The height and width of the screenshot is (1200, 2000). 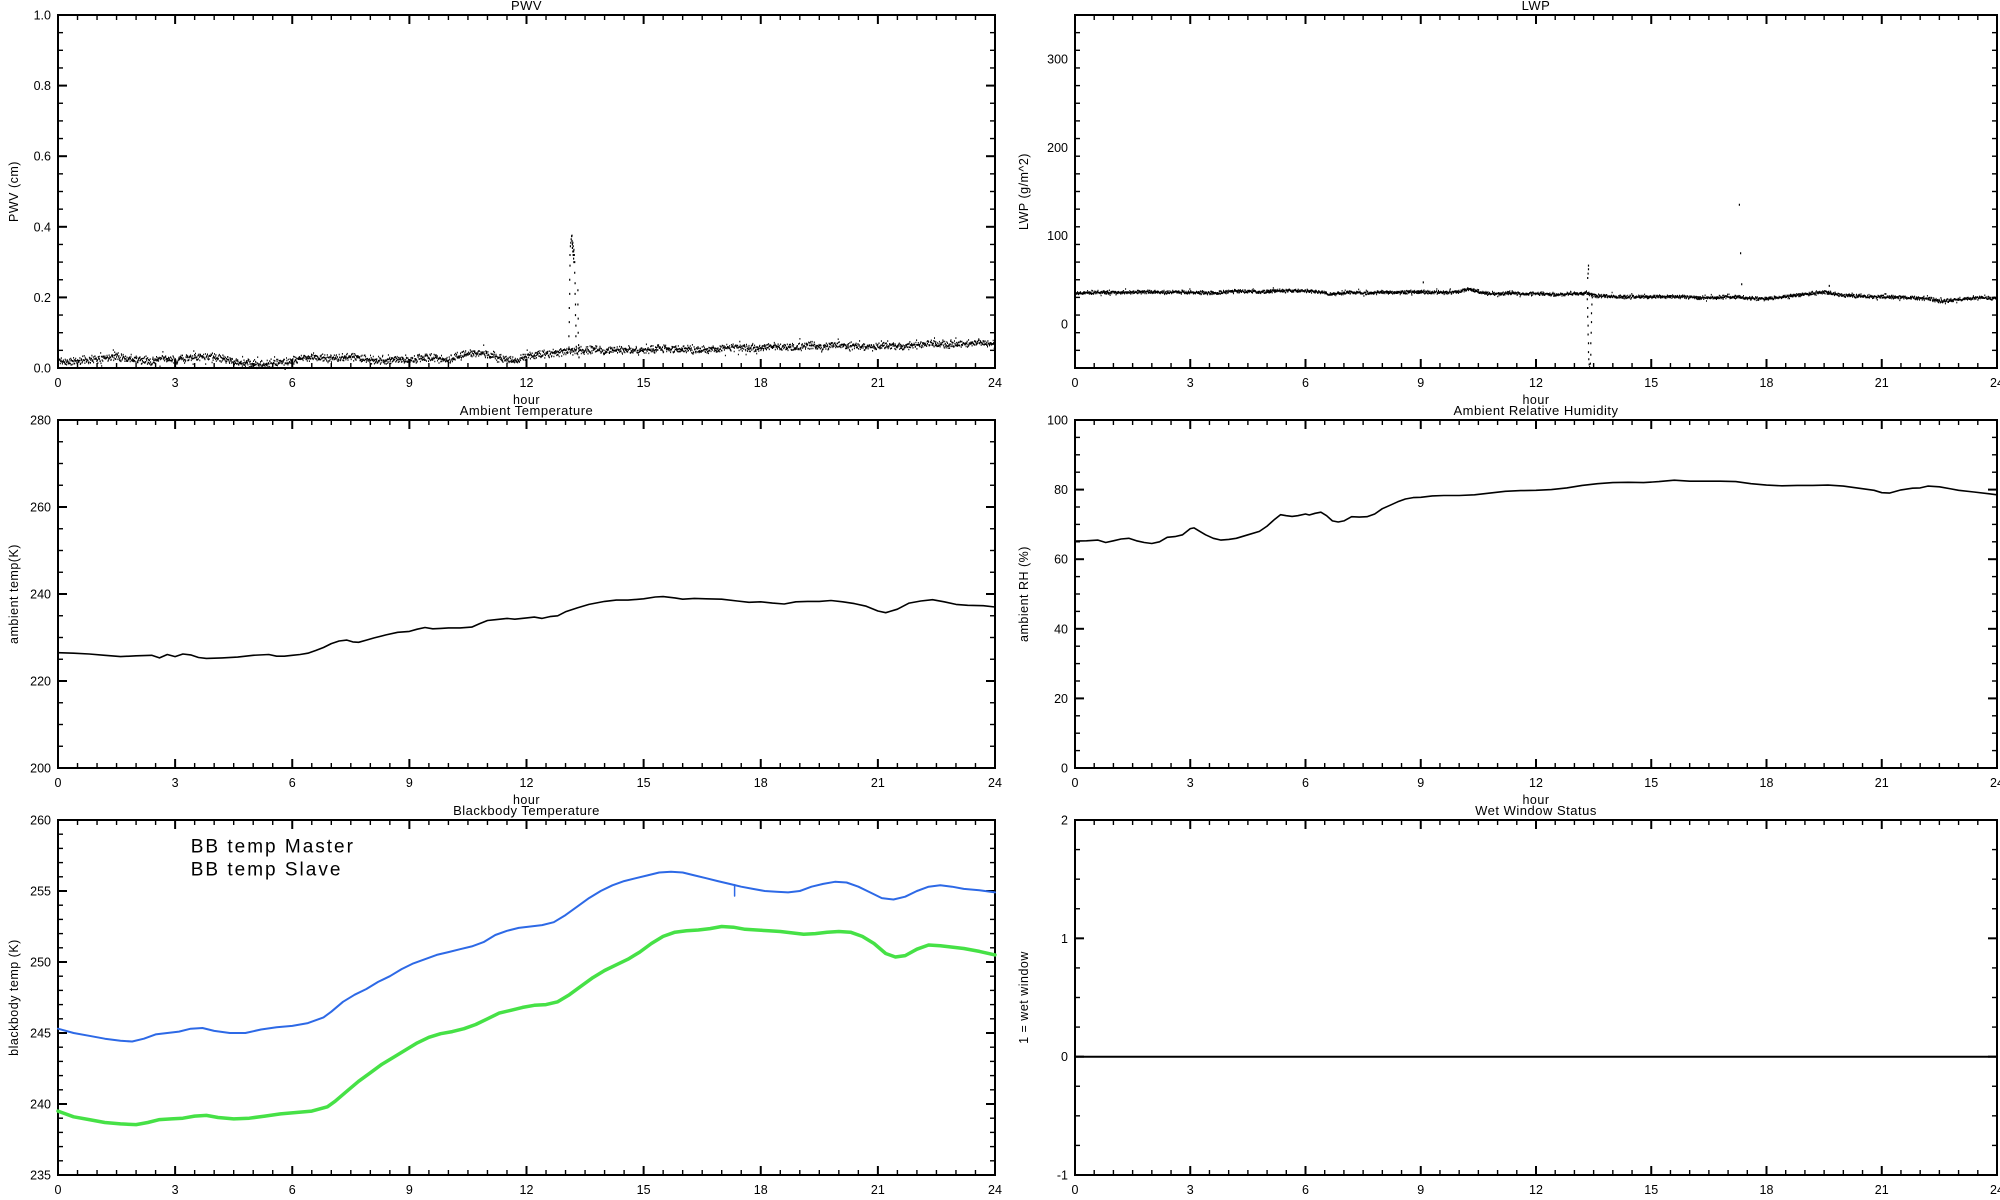 I want to click on legend-bb-temp-slave: BB temp Slave, so click(x=267, y=869).